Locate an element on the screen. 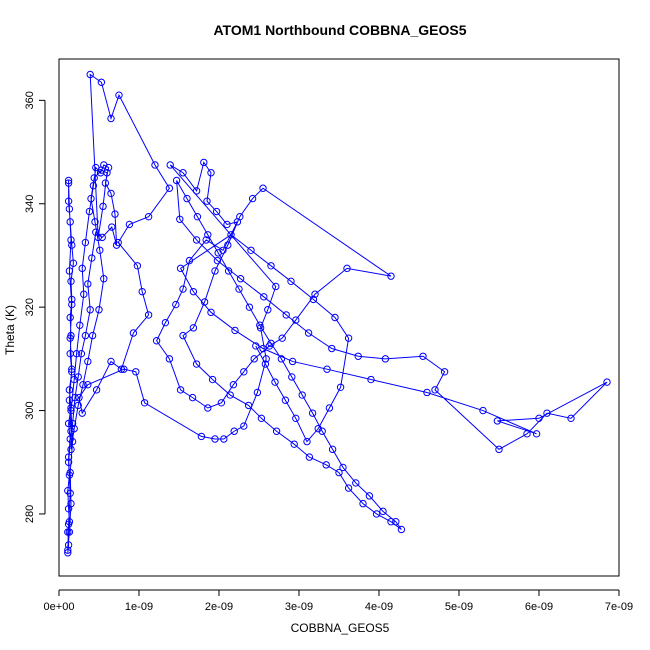  chart-title: ATOM1 Northbound COBBNA_GEOS5 is located at coordinates (339, 30).